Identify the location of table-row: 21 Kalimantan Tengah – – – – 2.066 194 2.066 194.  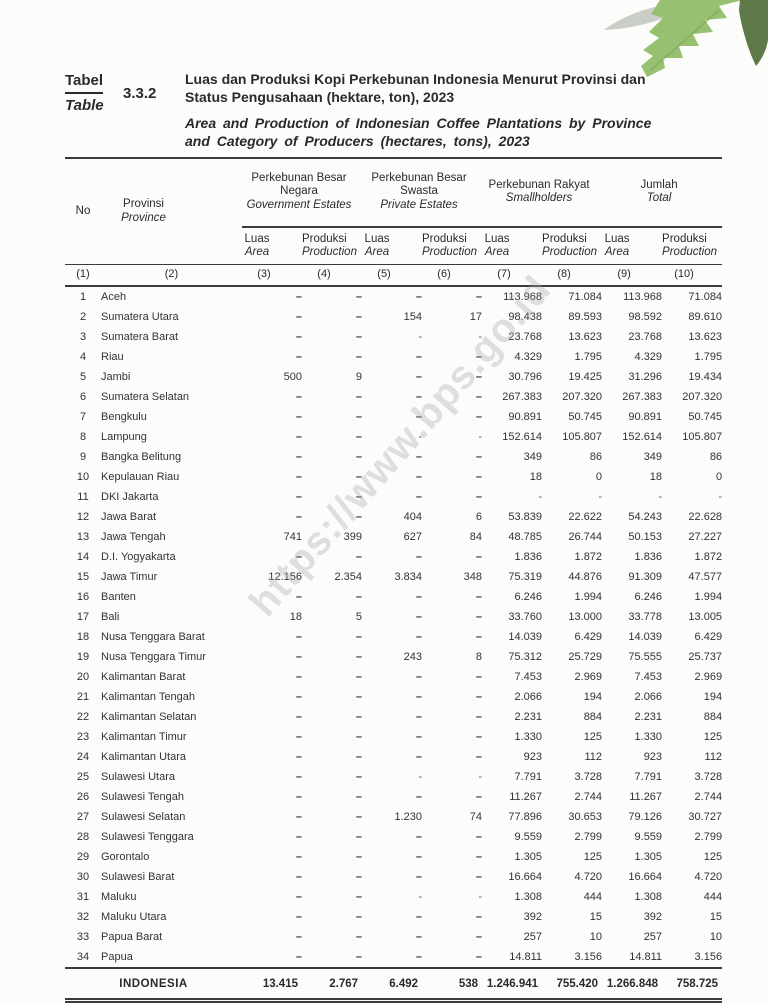
(393, 697).